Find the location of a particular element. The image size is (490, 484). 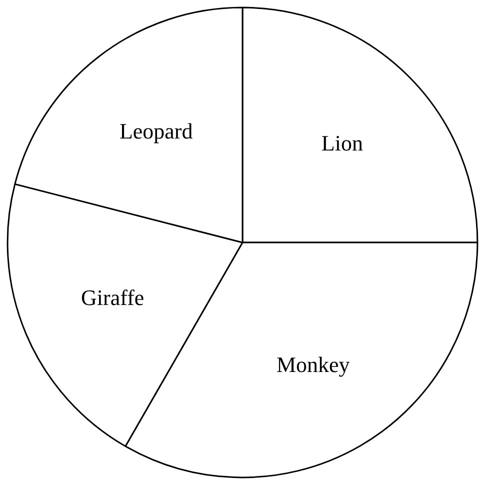

slice-label: Monkey is located at coordinates (313, 365).